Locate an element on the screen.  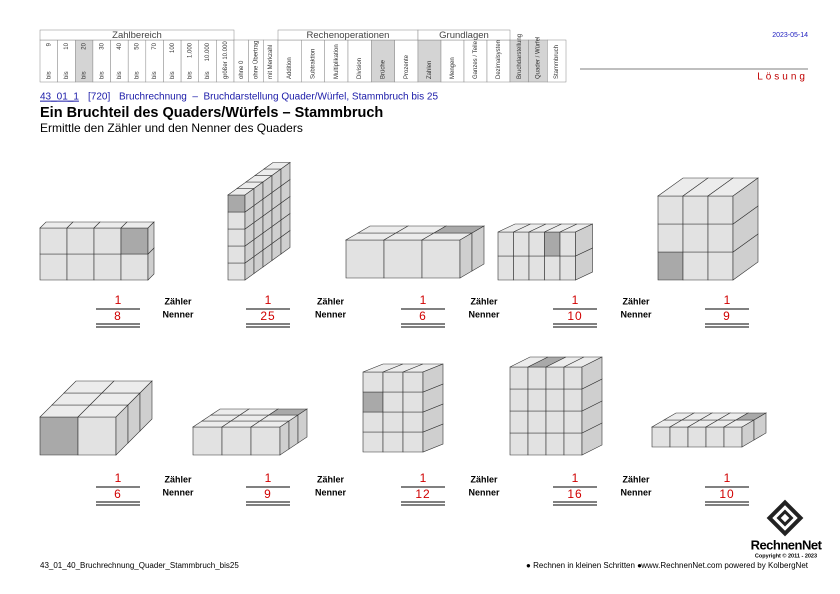
column-label: Bruchdarstellung is located at coordinates (520, 56).